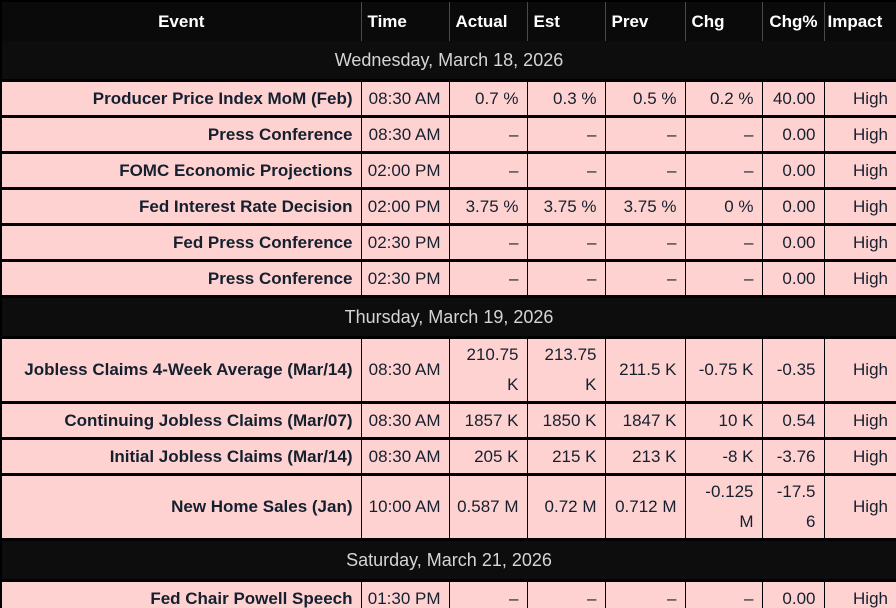 The height and width of the screenshot is (608, 896). Describe the element at coordinates (723, 456) in the screenshot. I see `cell-chg: -8 K` at that location.